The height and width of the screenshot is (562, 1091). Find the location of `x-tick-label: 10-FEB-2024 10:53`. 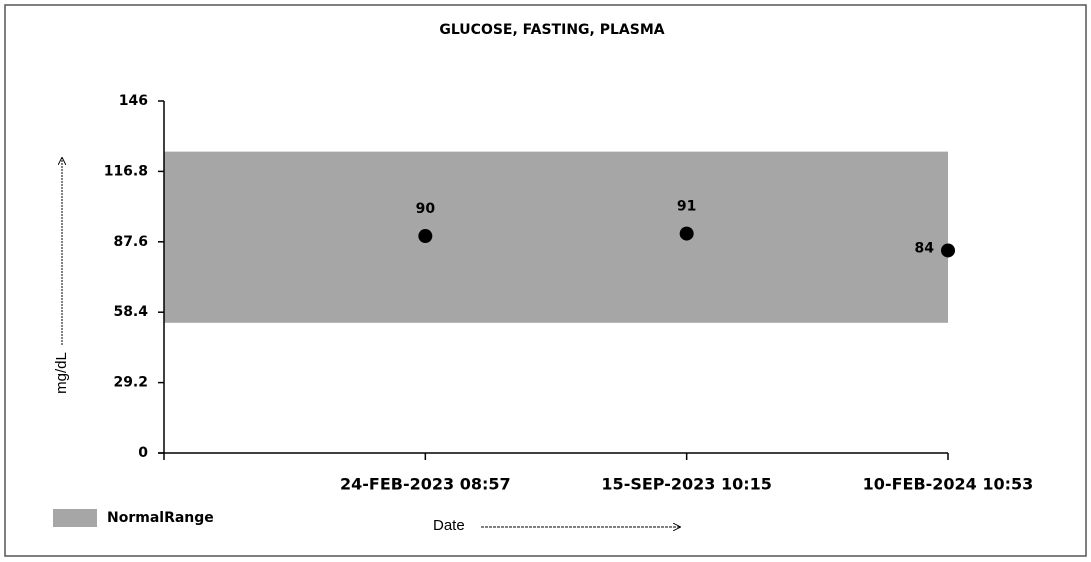

x-tick-label: 10-FEB-2024 10:53 is located at coordinates (948, 484).